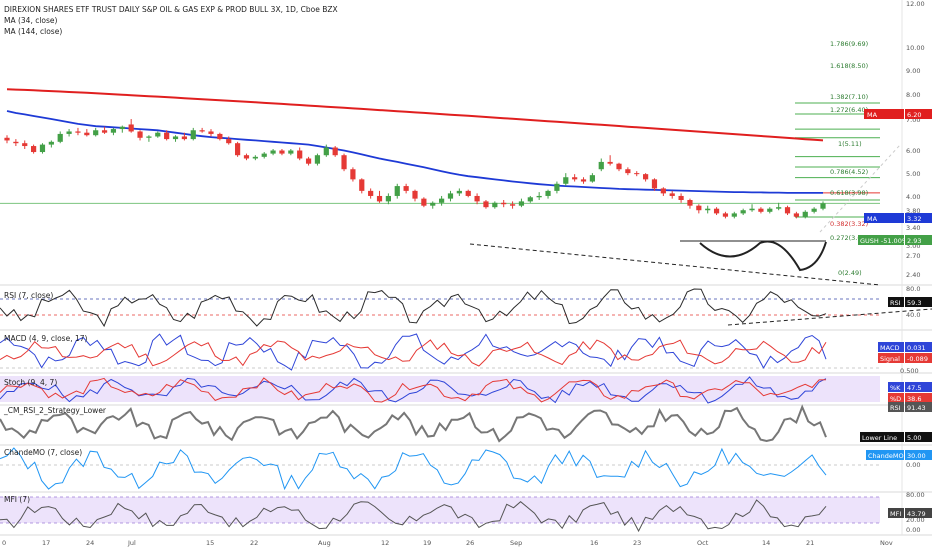  I want to click on stoch-panel-title: Stoch (9, 4, 7), so click(30, 382).